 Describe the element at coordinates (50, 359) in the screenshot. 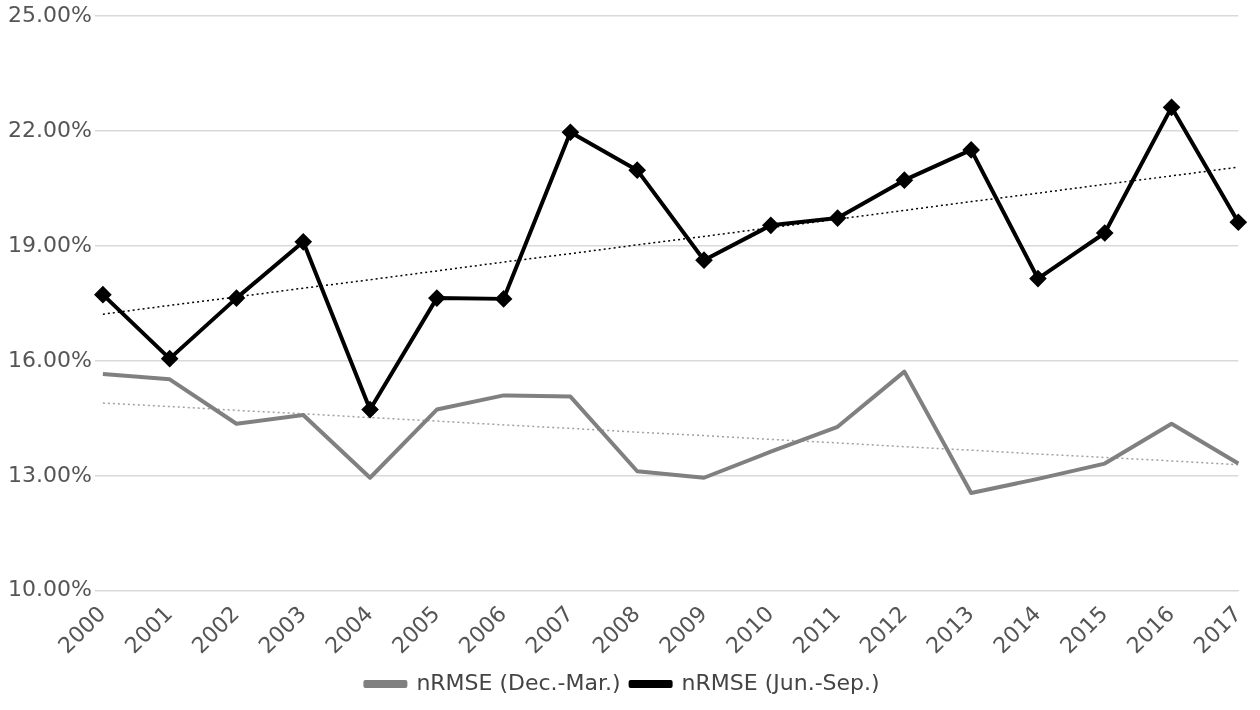

I see `y-tick-label: 16.00%` at that location.